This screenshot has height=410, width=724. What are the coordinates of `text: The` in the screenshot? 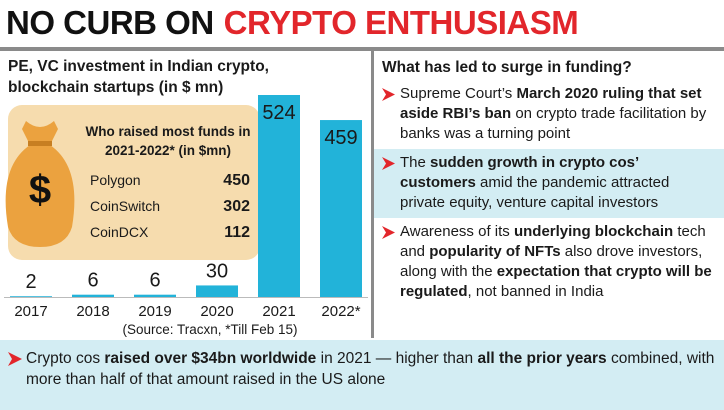 It's located at (415, 162).